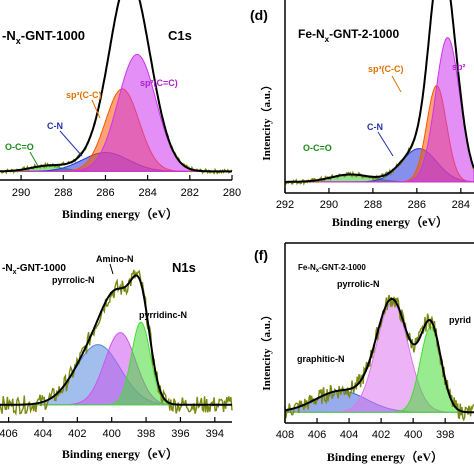 The height and width of the screenshot is (474, 474). I want to click on x-ticks: 406 404 402 400 398 396 394, so click(112, 428).